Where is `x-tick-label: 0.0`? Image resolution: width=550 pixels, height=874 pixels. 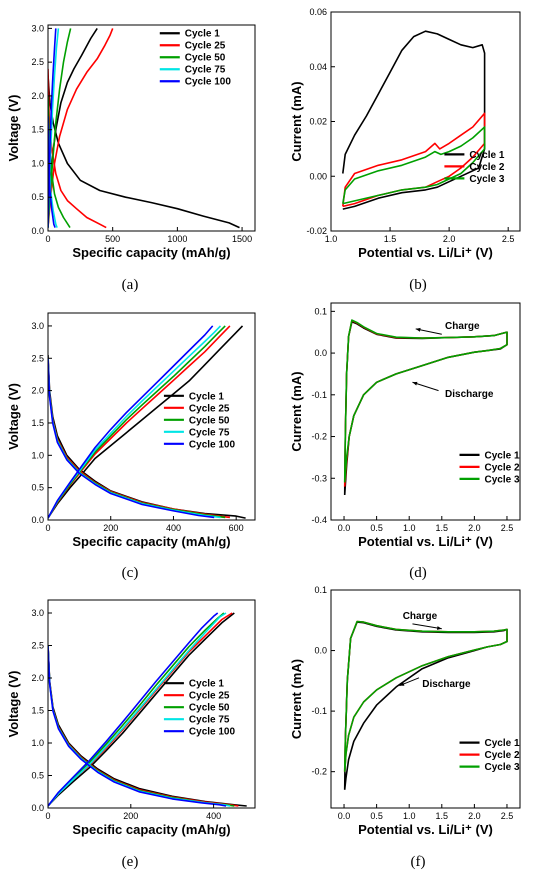 x-tick-label: 0.0 is located at coordinates (344, 528).